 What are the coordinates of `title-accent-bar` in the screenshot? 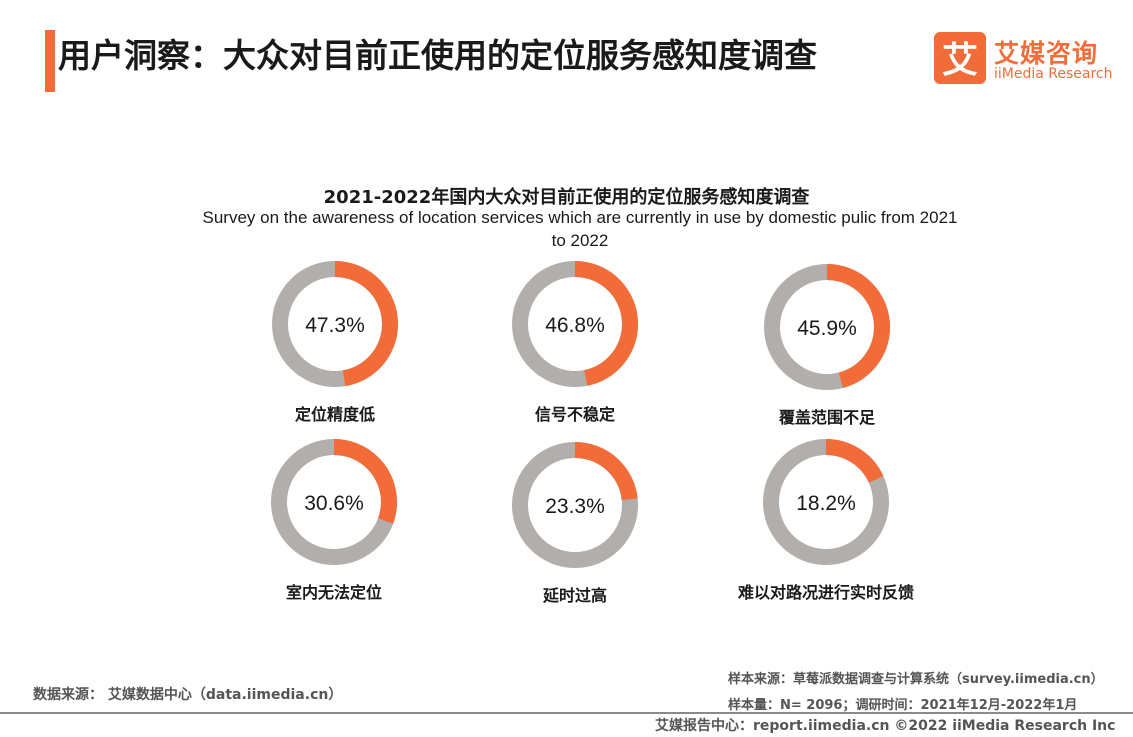 It's located at (50, 61).